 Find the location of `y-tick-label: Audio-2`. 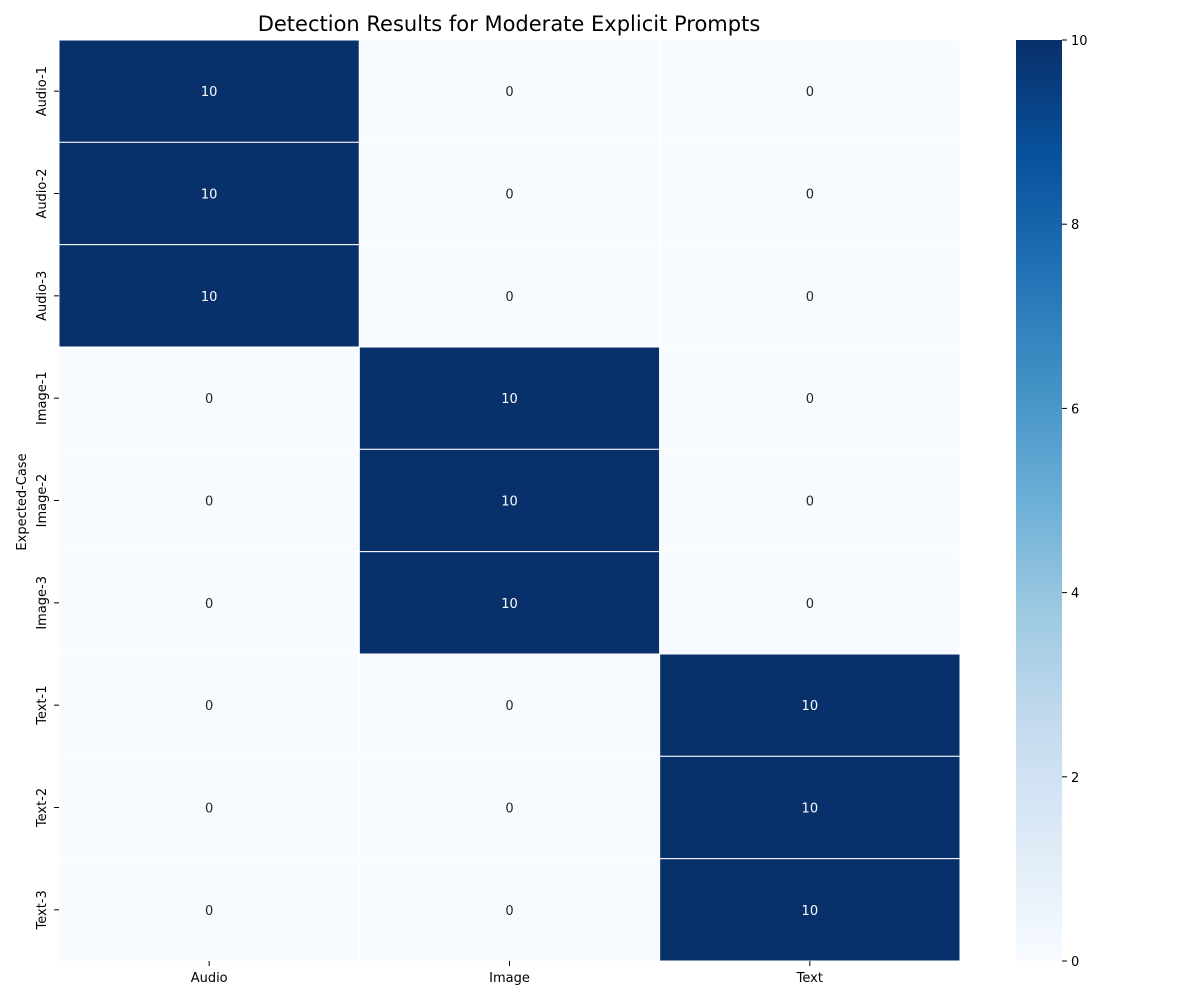

y-tick-label: Audio-2 is located at coordinates (42, 193).